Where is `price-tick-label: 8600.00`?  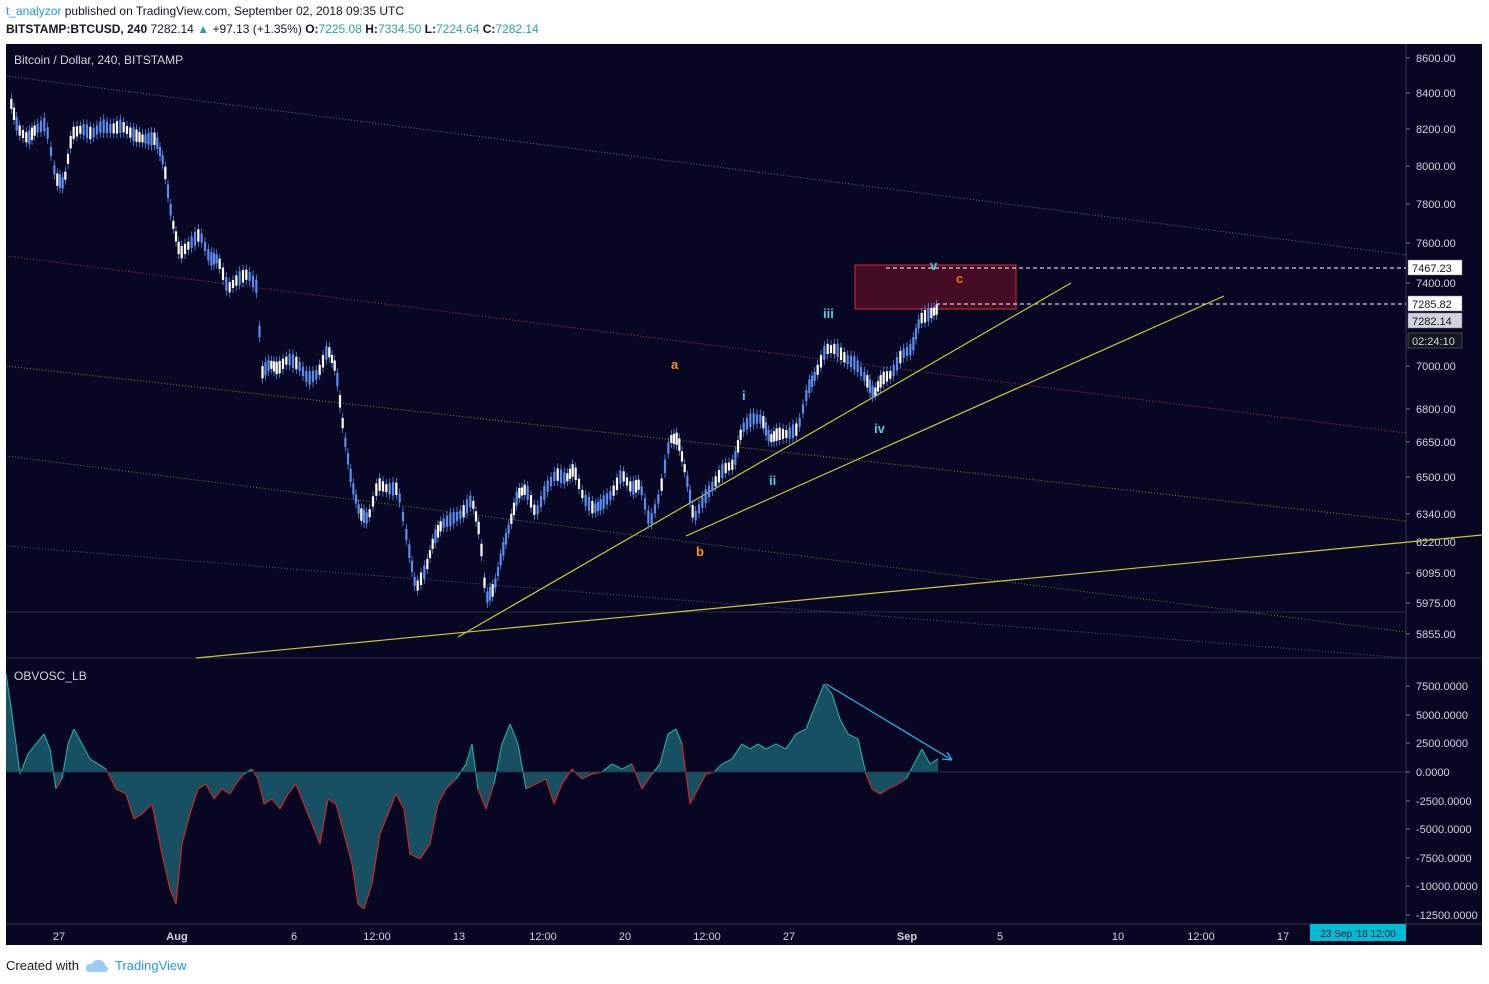
price-tick-label: 8600.00 is located at coordinates (1436, 59).